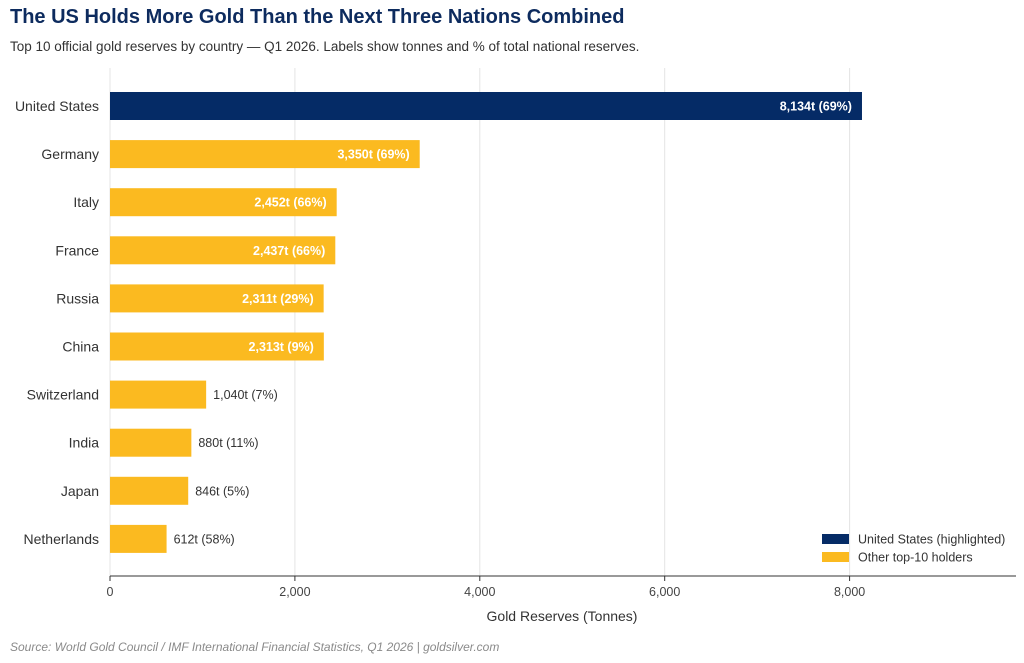  Describe the element at coordinates (289, 251) in the screenshot. I see `data-label: 2,437t (66%)` at that location.